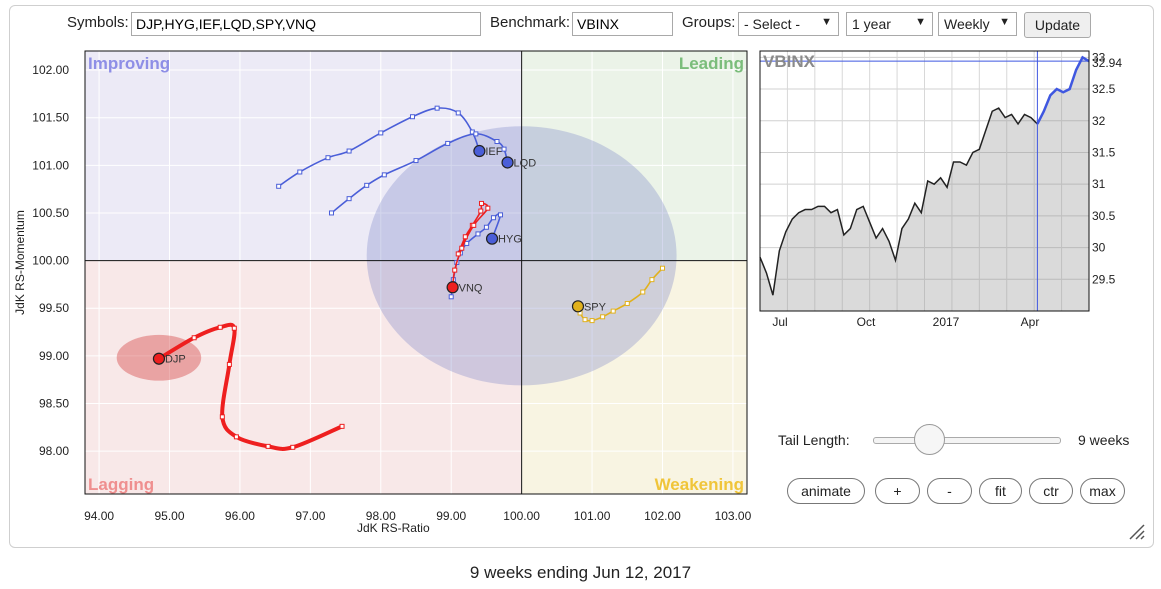  I want to click on leading-quadrant, so click(634, 156).